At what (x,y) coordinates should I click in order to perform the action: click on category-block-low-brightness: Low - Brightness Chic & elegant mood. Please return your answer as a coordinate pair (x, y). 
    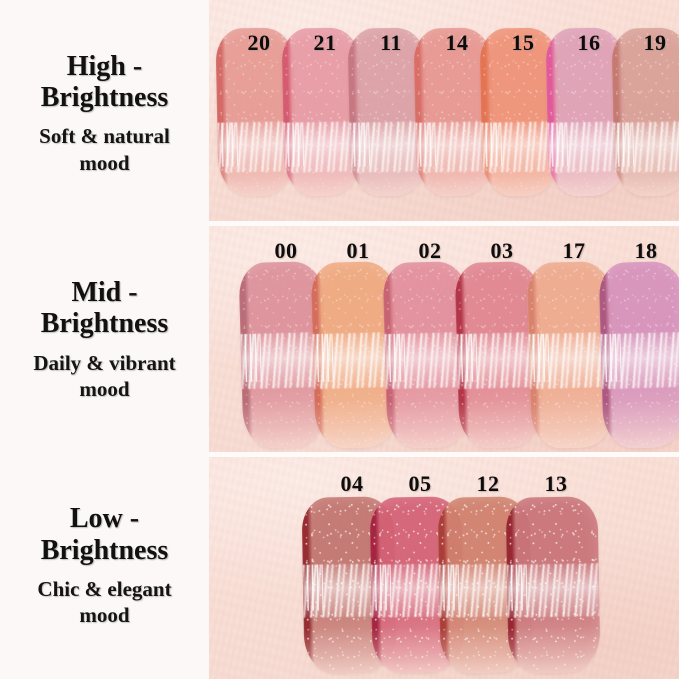
    Looking at the image, I should click on (104, 566).